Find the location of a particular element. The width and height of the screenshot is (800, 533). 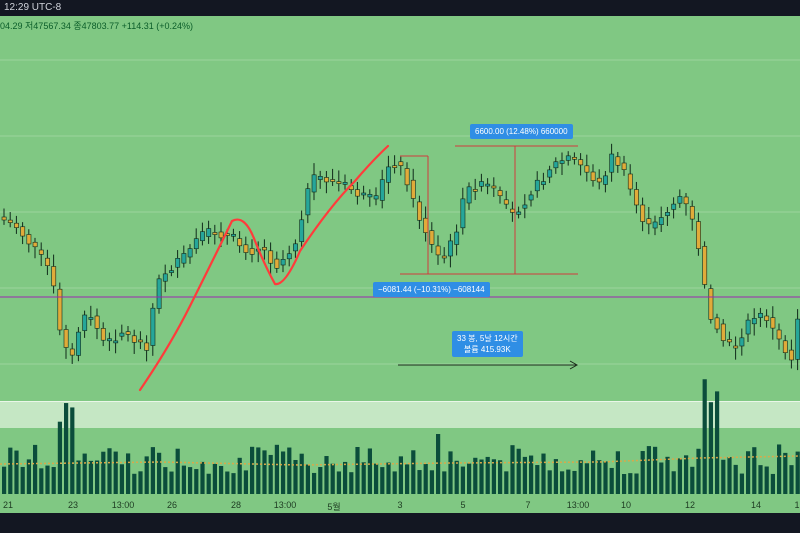

x-axis-label: 7 is located at coordinates (528, 505).